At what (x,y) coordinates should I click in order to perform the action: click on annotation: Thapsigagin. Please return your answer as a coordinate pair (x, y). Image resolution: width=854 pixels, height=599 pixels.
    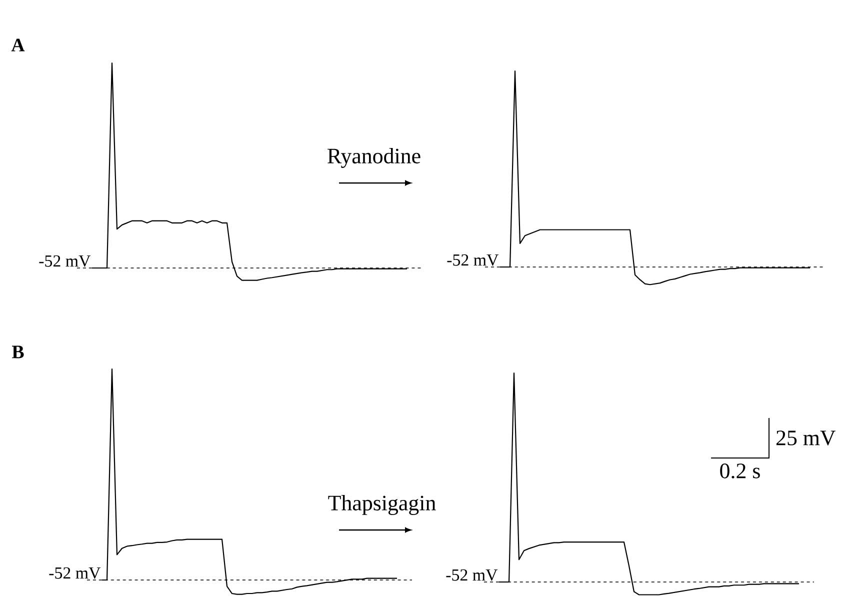
    Looking at the image, I should click on (382, 505).